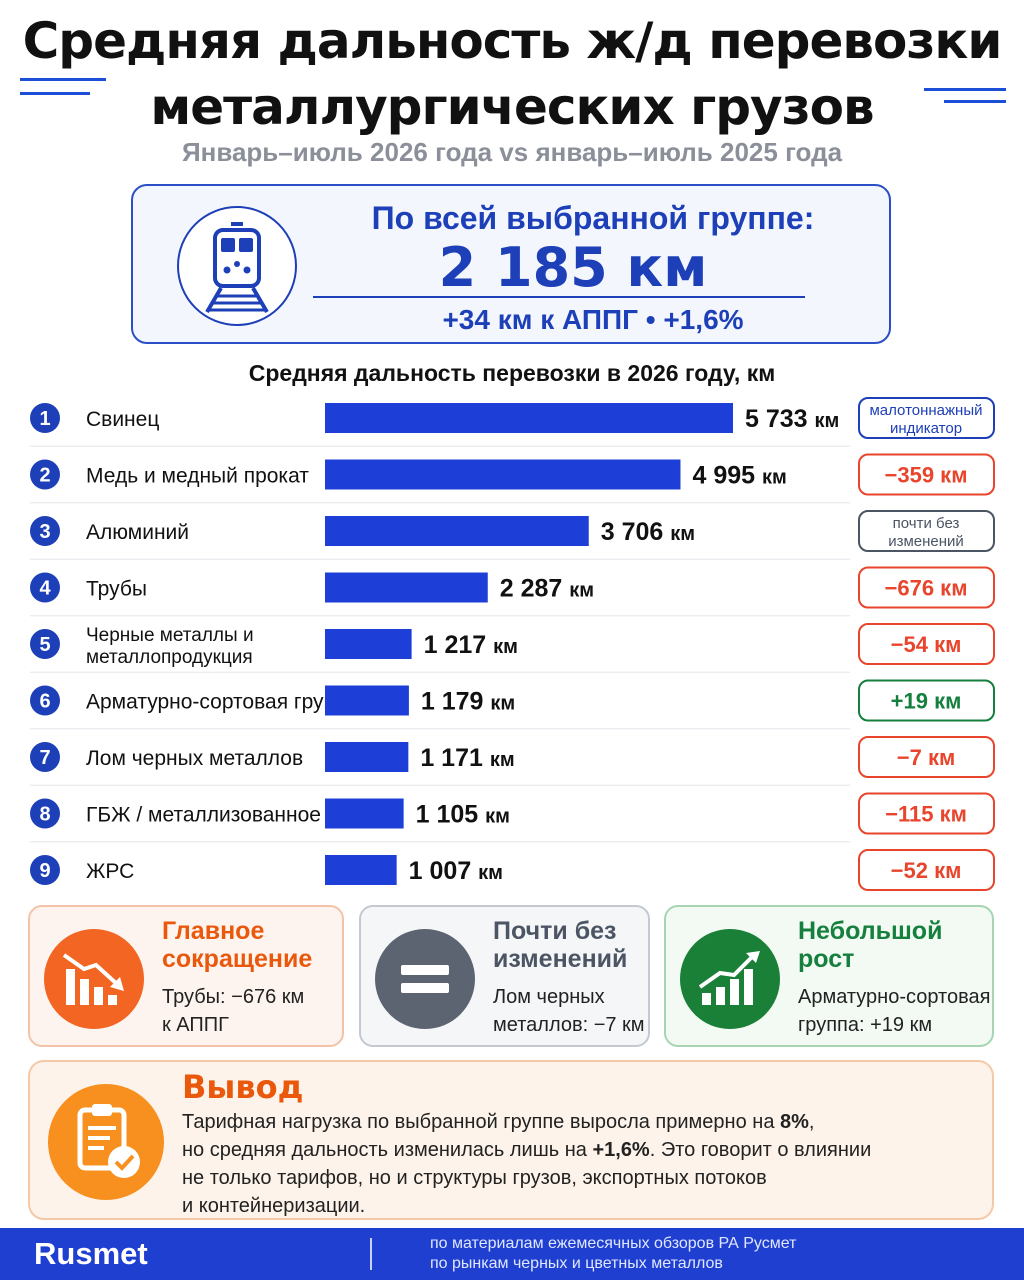 This screenshot has width=1024, height=1280. I want to click on card-main-decline: Главное сокращение Трубы: −676 км к АППГ, so click(186, 976).